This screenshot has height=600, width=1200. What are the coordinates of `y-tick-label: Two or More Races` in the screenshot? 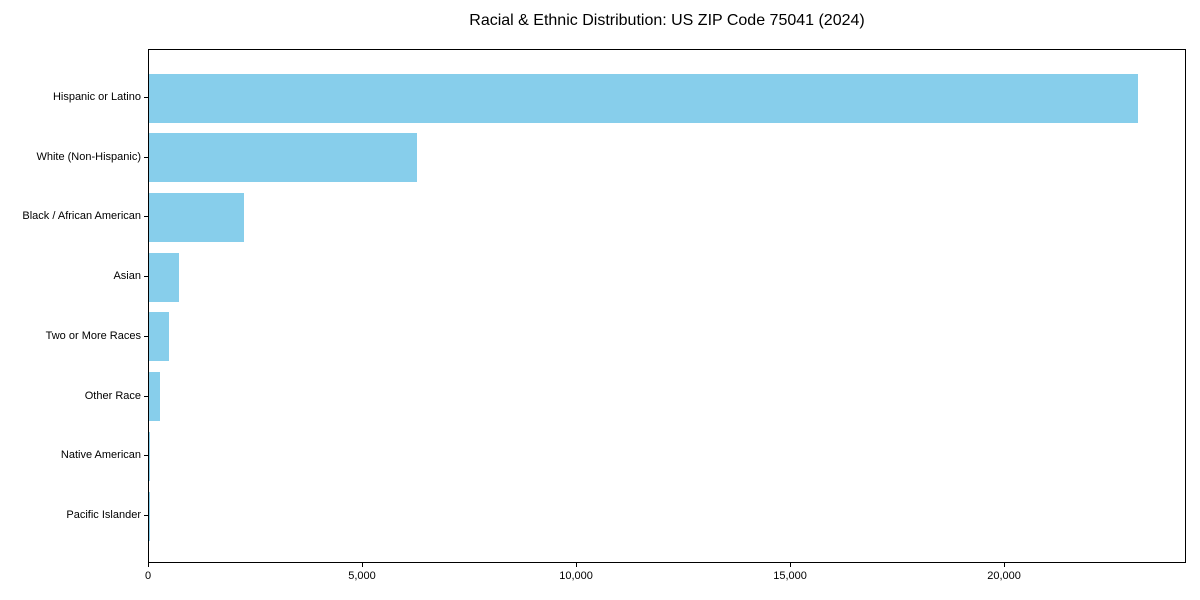 It's located at (93, 335).